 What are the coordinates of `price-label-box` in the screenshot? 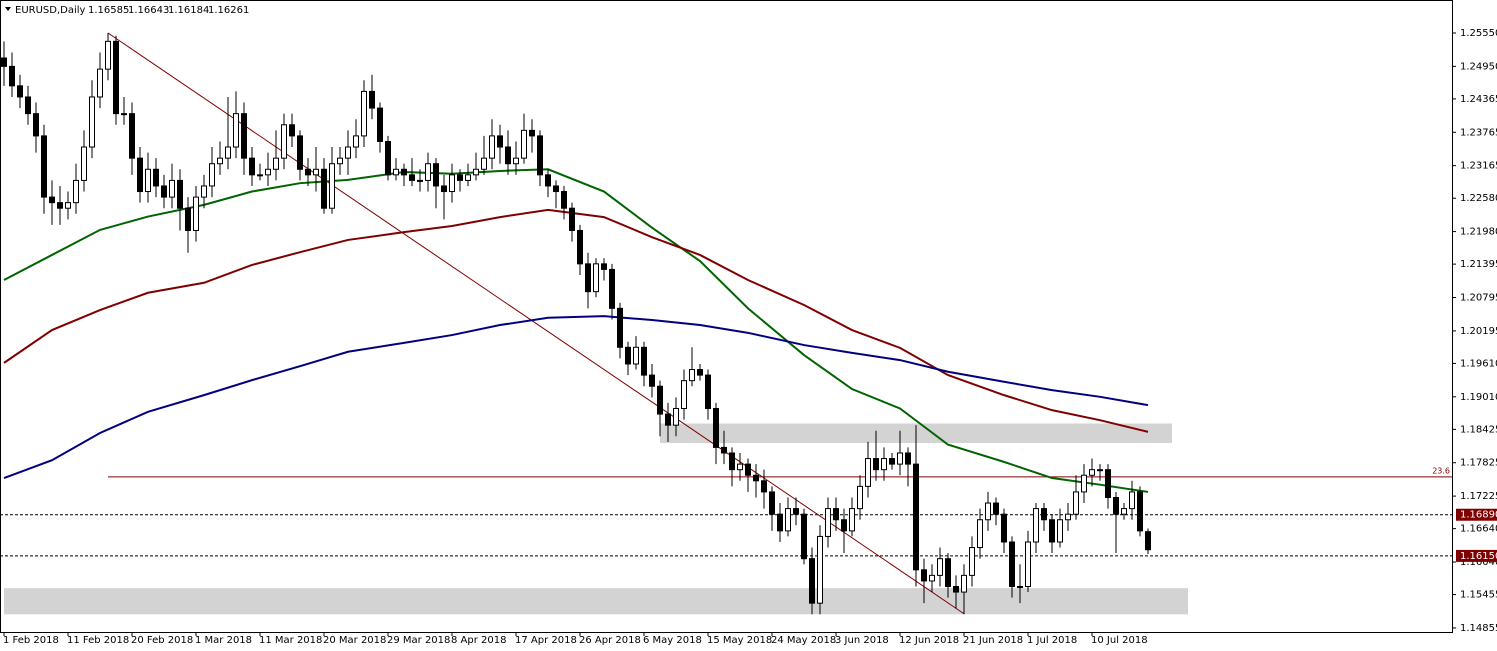 It's located at (1476, 555).